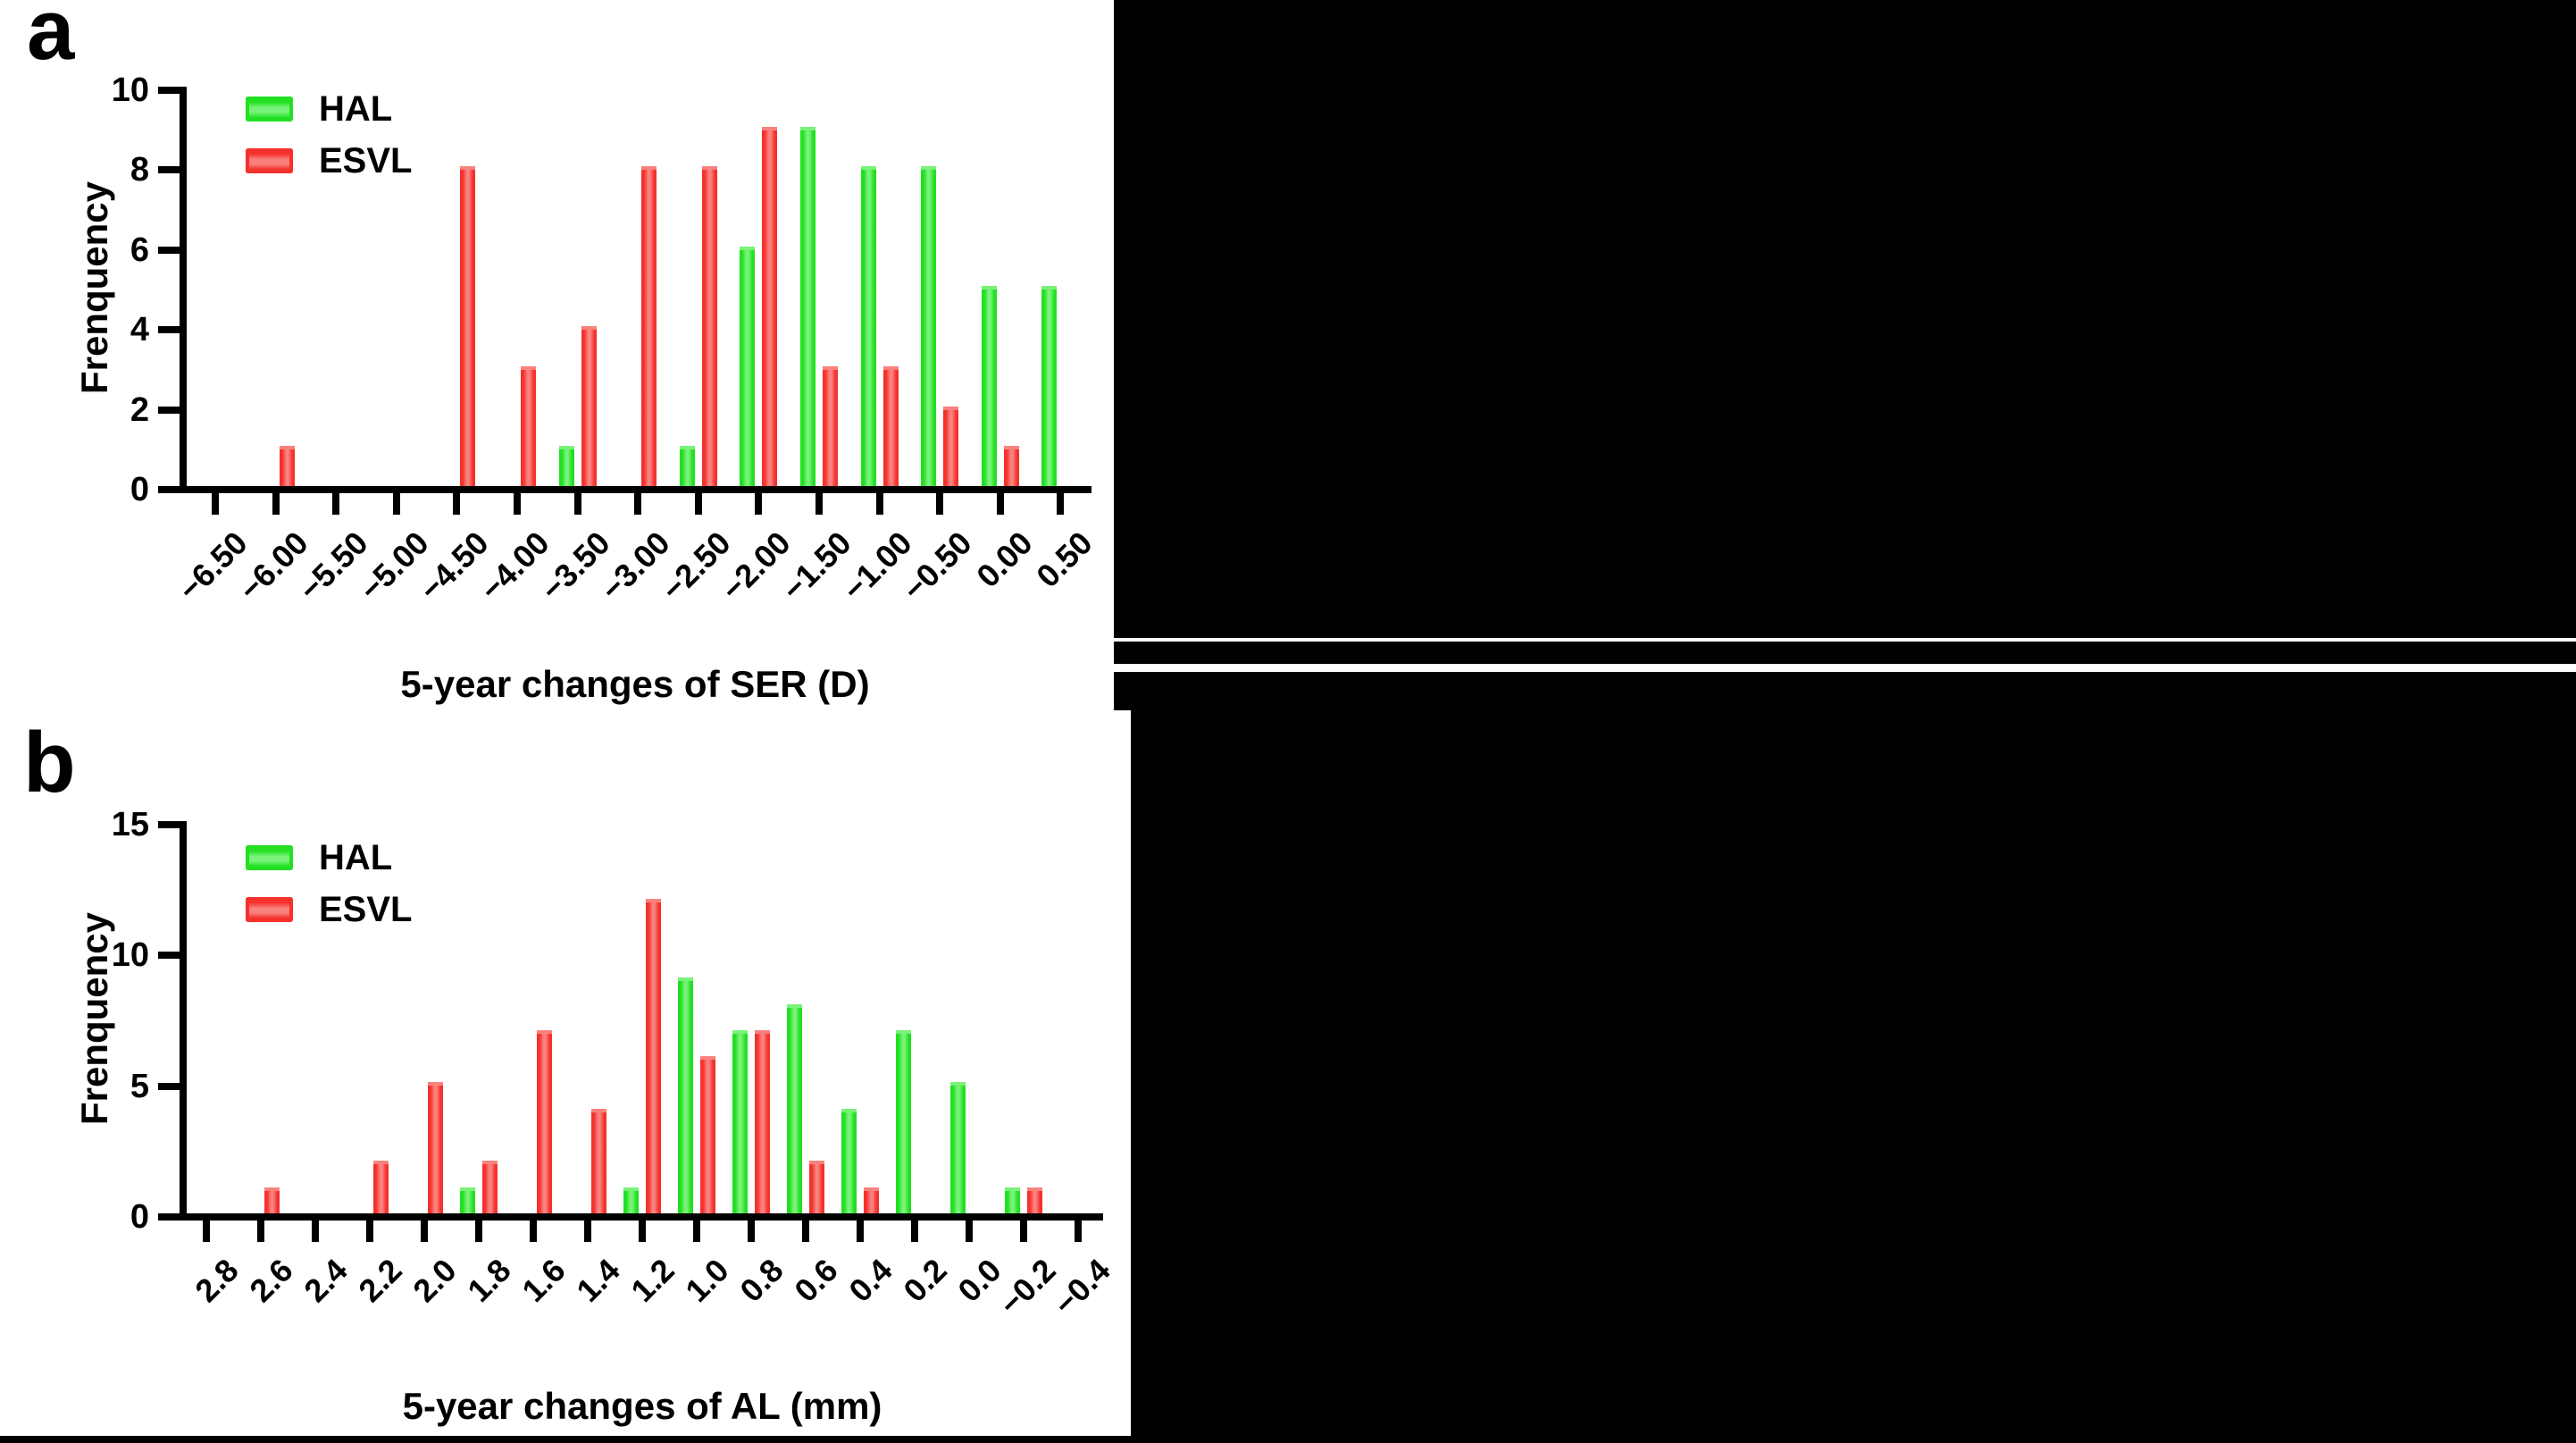 The image size is (2576, 1443). What do you see at coordinates (140, 170) in the screenshot?
I see `y-tick-label: 8` at bounding box center [140, 170].